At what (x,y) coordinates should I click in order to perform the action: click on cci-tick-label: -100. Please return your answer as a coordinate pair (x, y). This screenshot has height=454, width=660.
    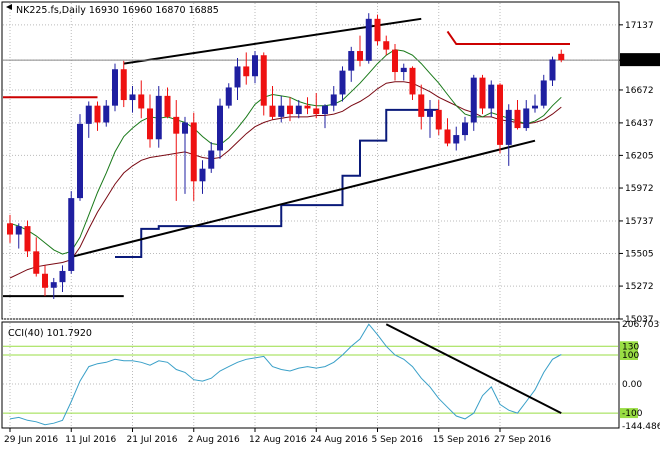
    Looking at the image, I should click on (632, 414).